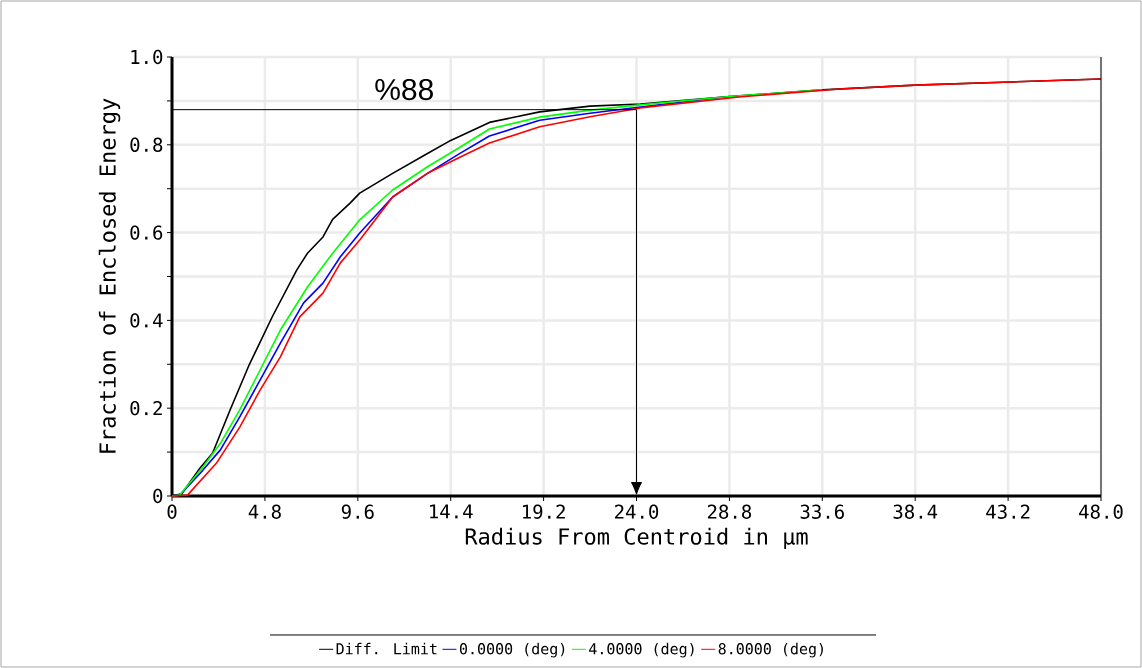 This screenshot has width=1142, height=668. I want to click on x-tick-label: 28.8, so click(729, 511).